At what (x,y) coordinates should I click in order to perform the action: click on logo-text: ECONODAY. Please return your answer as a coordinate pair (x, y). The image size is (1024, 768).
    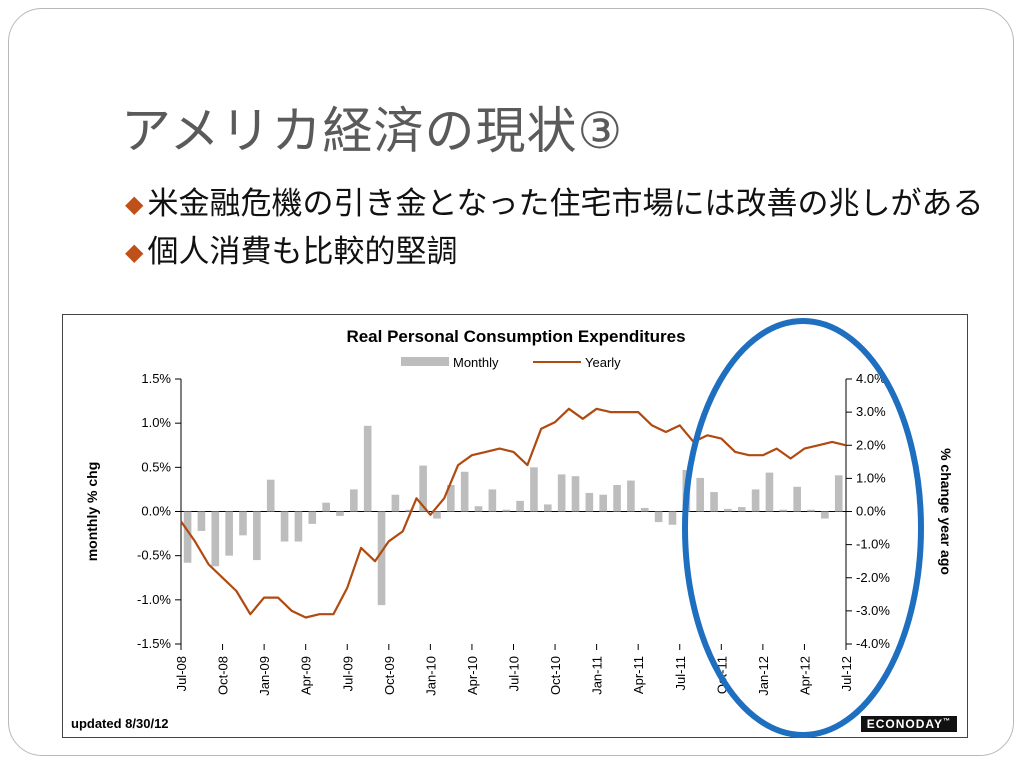
    Looking at the image, I should click on (904, 724).